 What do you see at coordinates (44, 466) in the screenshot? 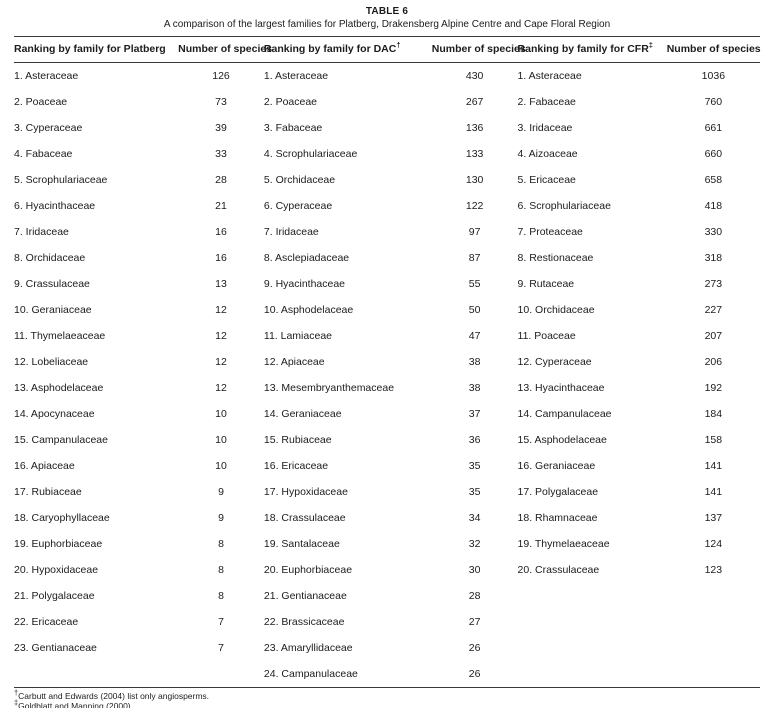
I see `family-cell-platberg: 16. Apiaceae` at bounding box center [44, 466].